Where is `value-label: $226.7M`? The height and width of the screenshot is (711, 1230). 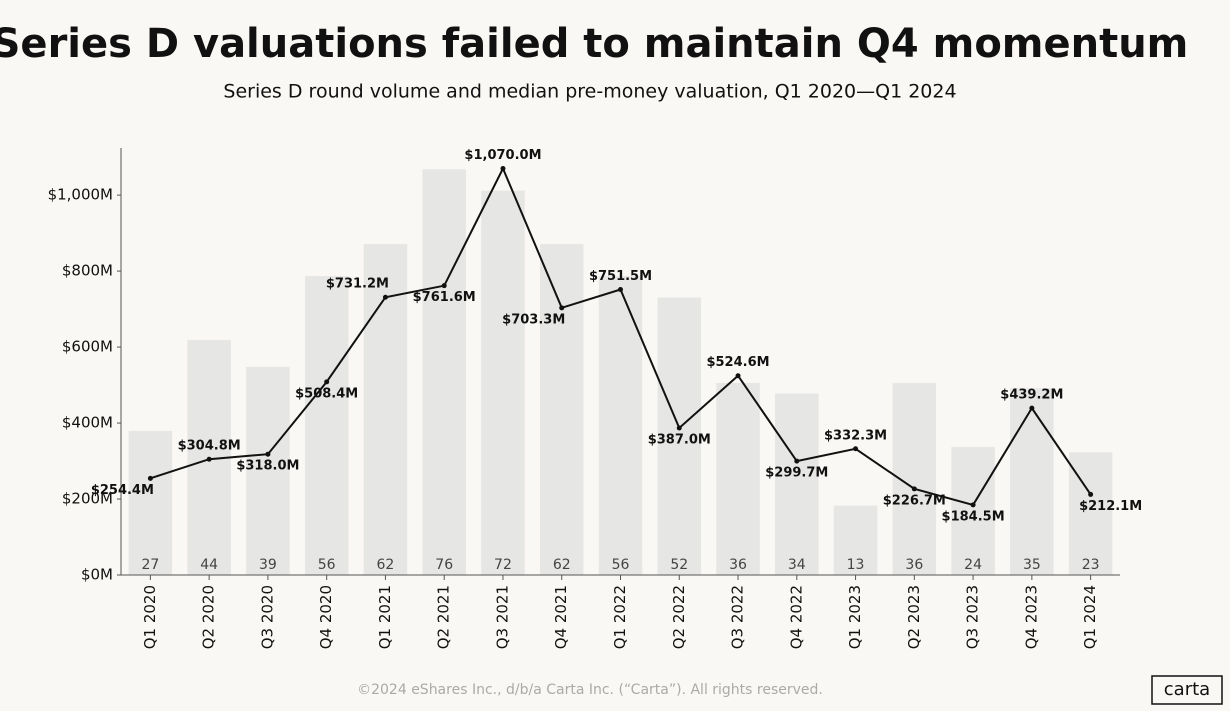
value-label: $226.7M is located at coordinates (914, 500).